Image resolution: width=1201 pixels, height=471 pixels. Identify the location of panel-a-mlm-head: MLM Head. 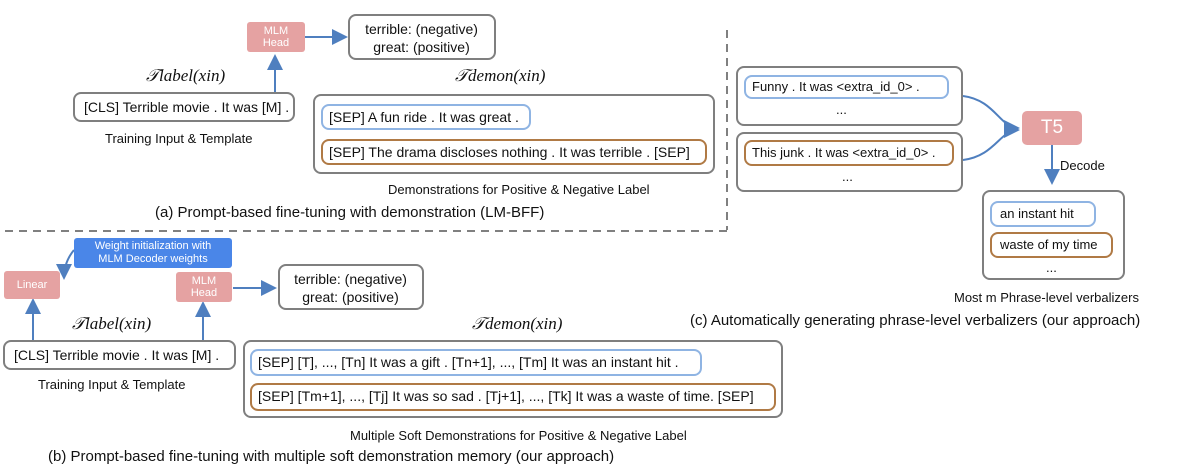
(276, 37).